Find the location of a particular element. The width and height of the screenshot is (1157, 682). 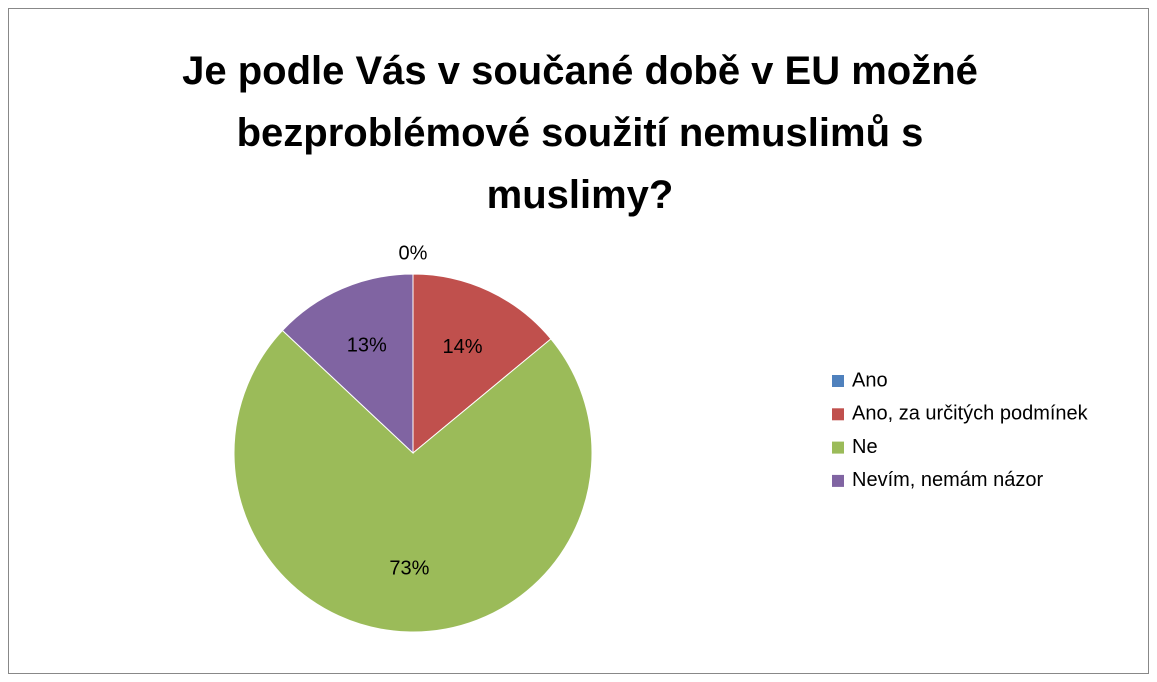

data-label: 13% is located at coordinates (367, 346).